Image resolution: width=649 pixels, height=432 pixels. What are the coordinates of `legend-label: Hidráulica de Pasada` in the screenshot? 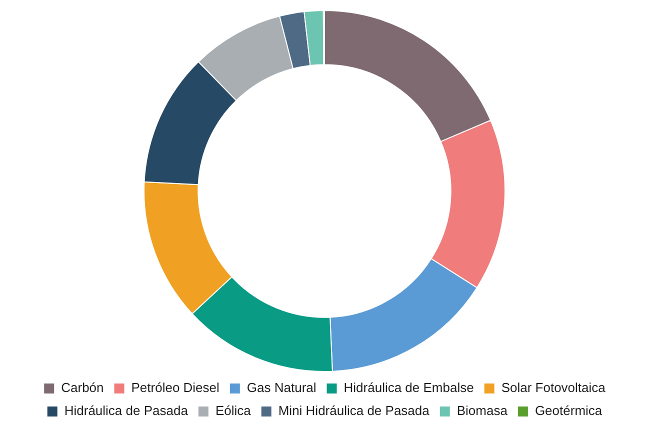 It's located at (126, 410).